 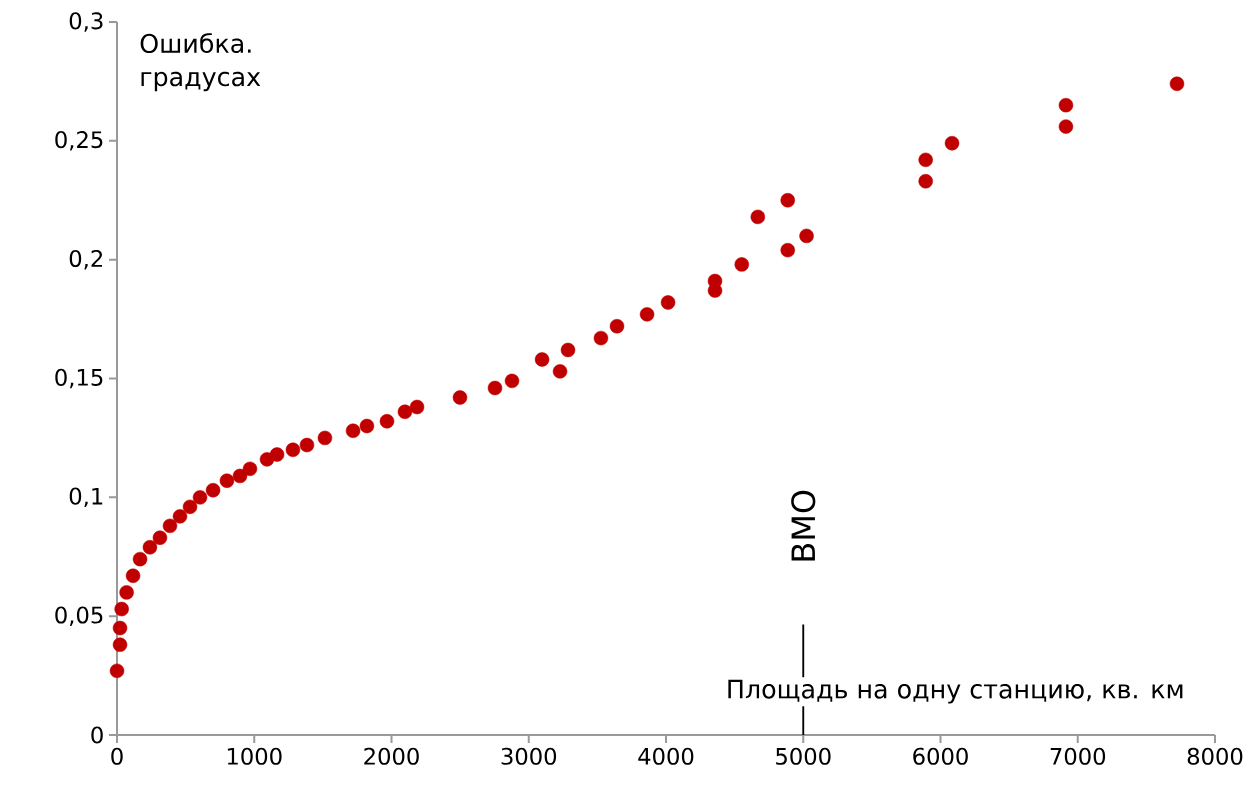 I want to click on y-tick-label: 0,25, so click(x=79, y=141).